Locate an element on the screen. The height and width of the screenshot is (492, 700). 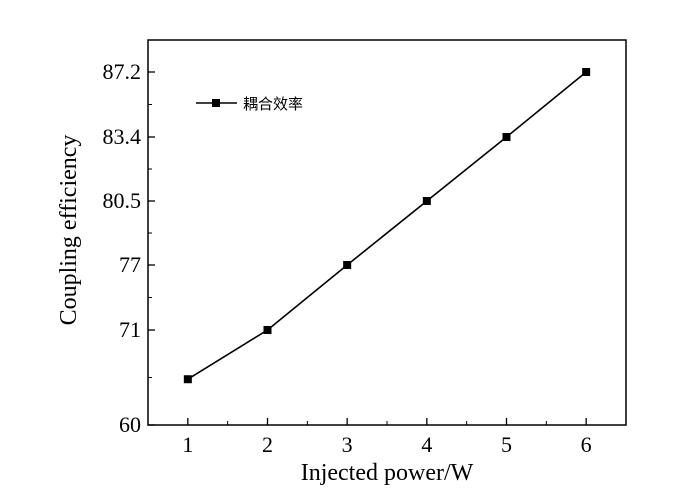
legend-label: 耦合效率 is located at coordinates (273, 104).